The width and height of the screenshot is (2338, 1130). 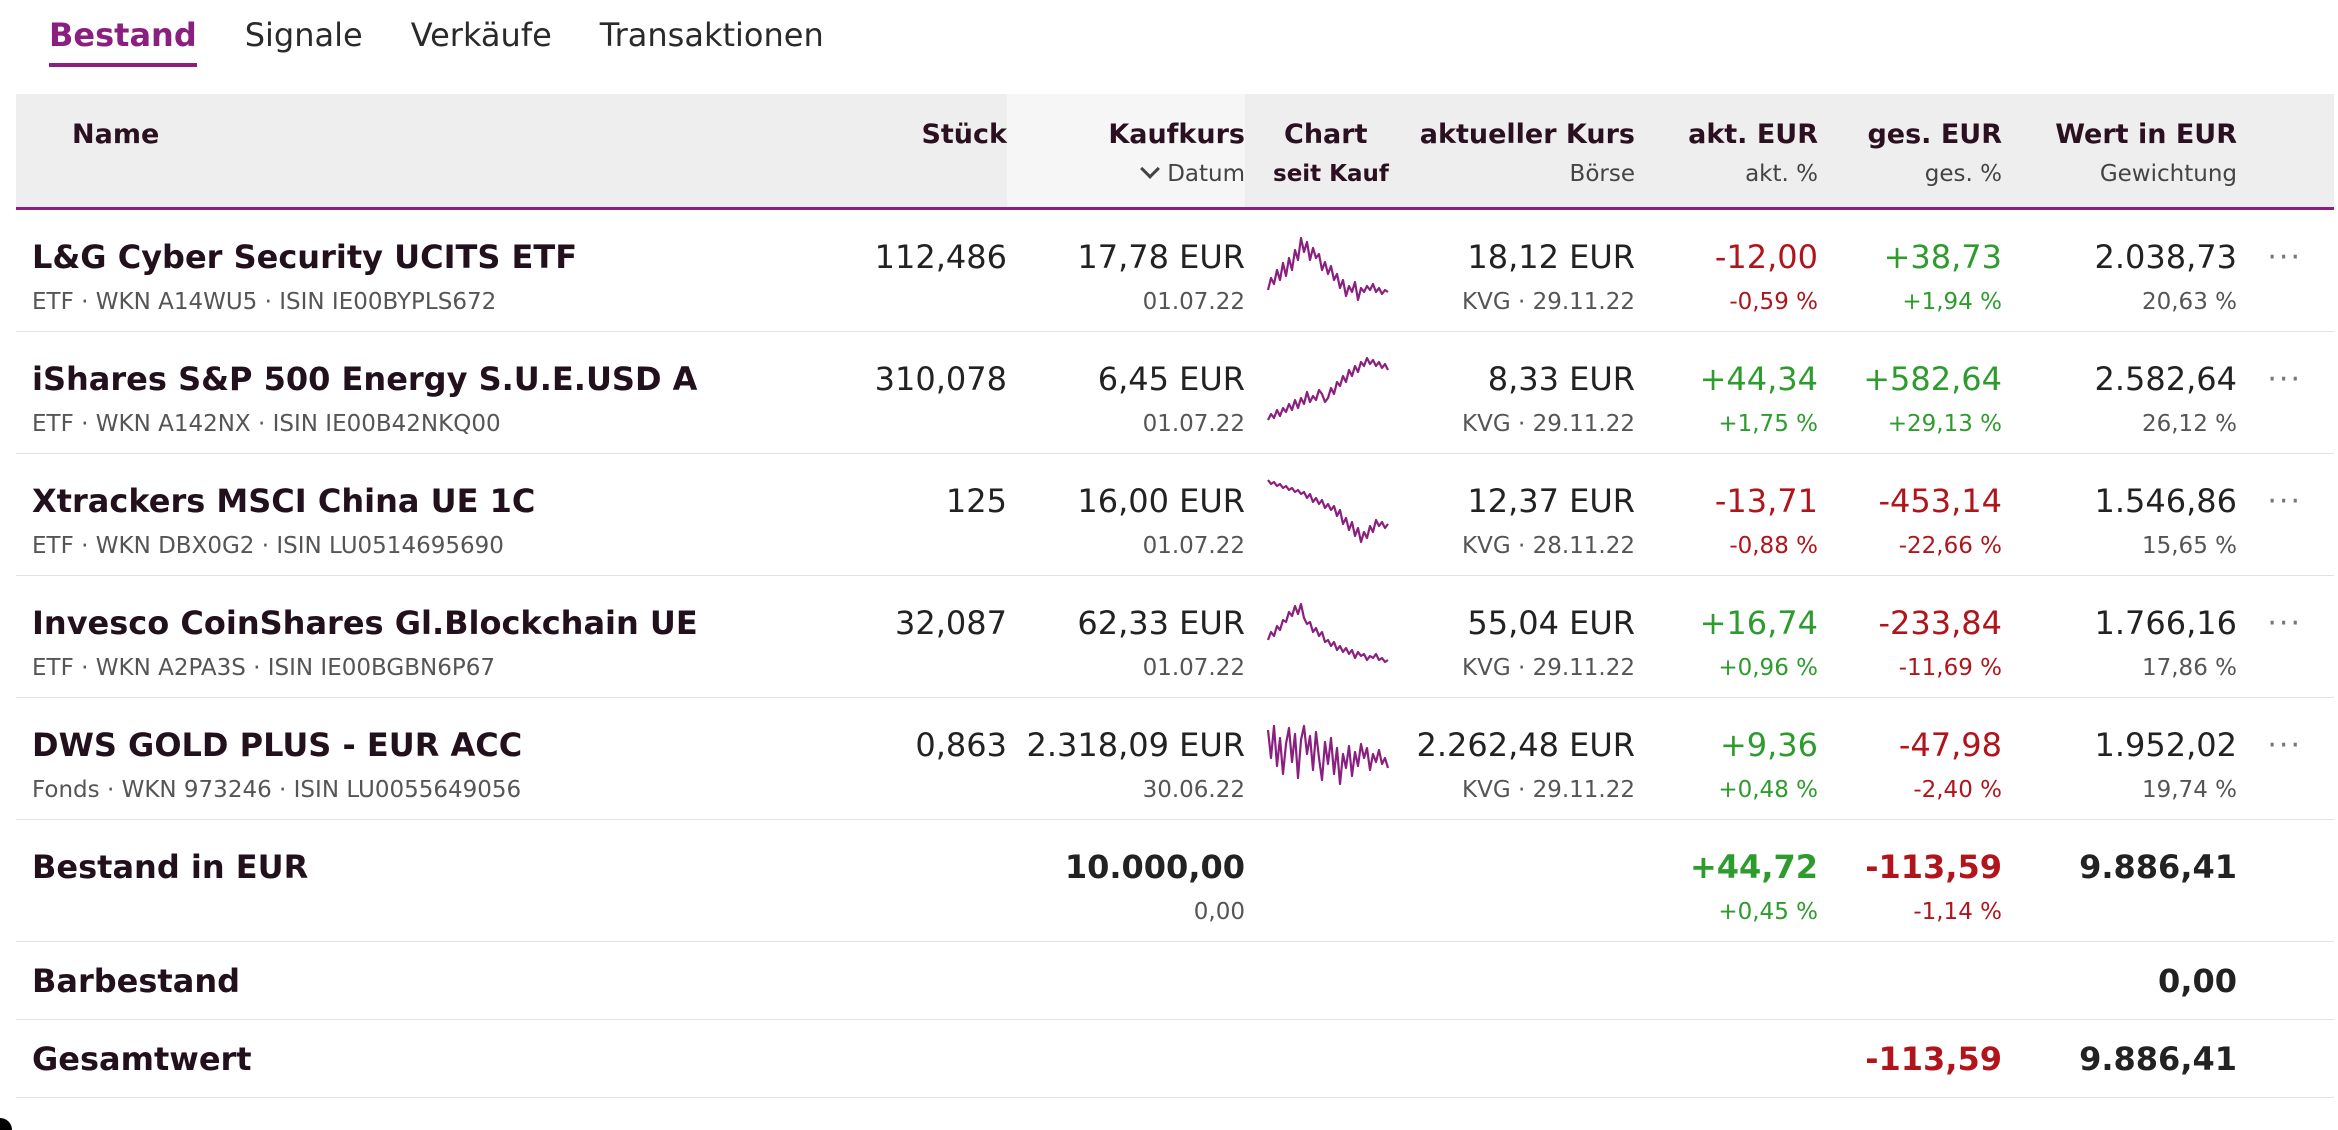 I want to click on security-identifiers: ETF · WKN A142NX · ISIN IE00B42NKQ00, so click(x=266, y=424).